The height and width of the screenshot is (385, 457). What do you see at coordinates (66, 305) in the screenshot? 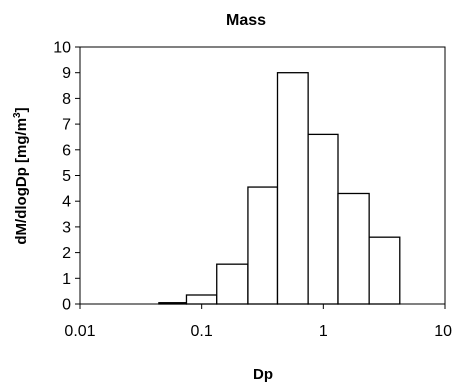
I see `y-tick-label-0: 0` at bounding box center [66, 305].